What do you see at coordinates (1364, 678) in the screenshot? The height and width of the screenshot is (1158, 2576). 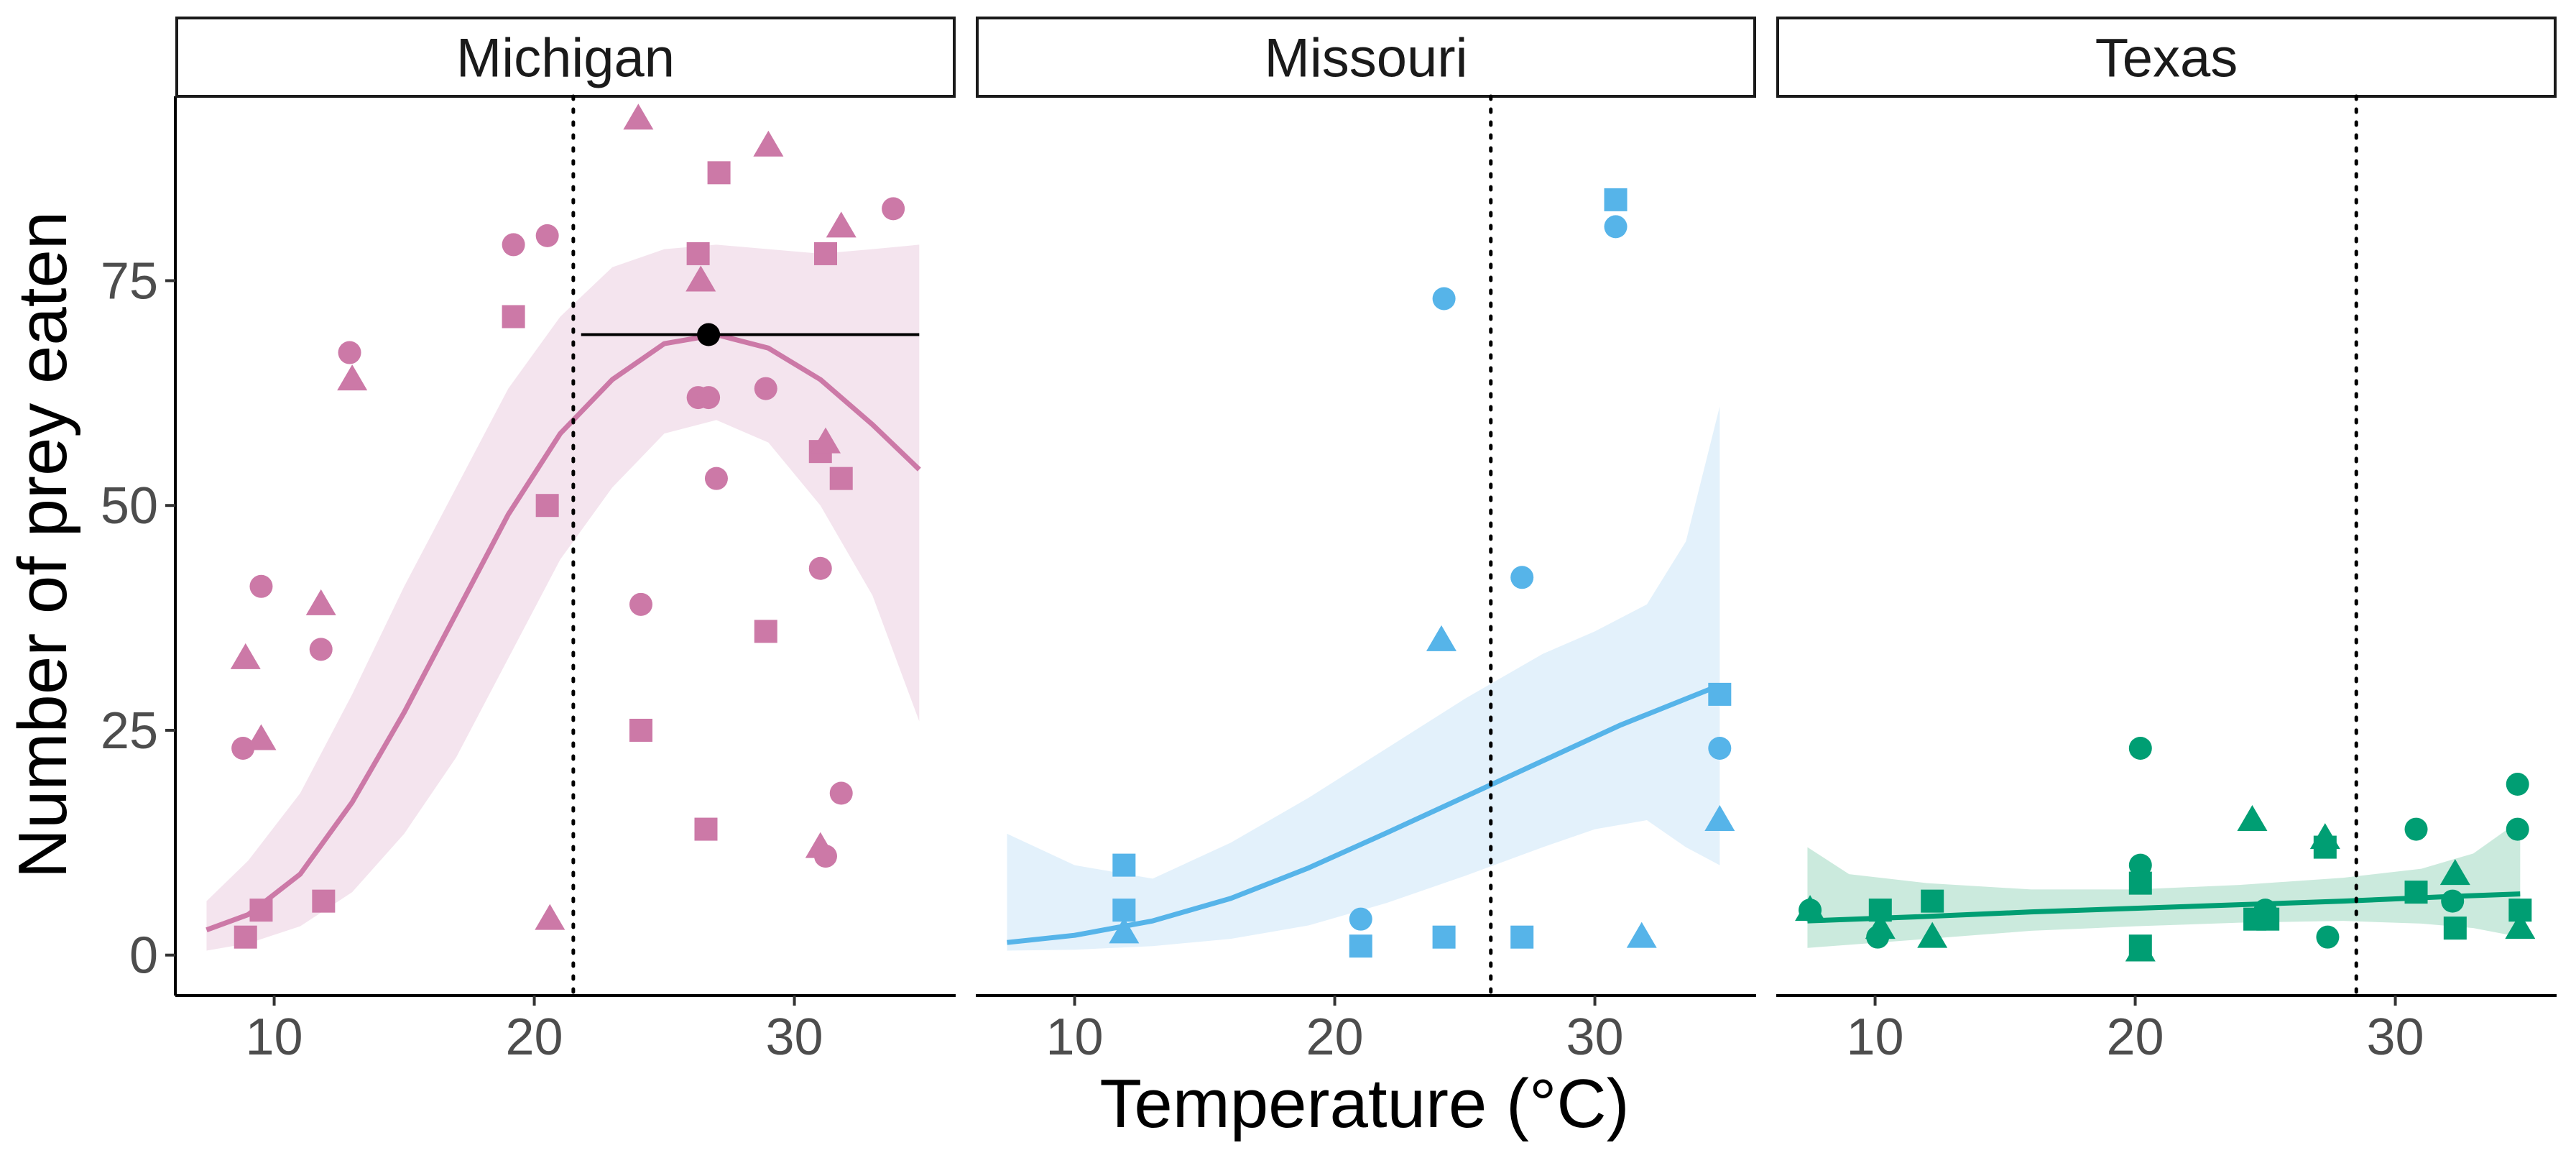 I see `confidence-band` at bounding box center [1364, 678].